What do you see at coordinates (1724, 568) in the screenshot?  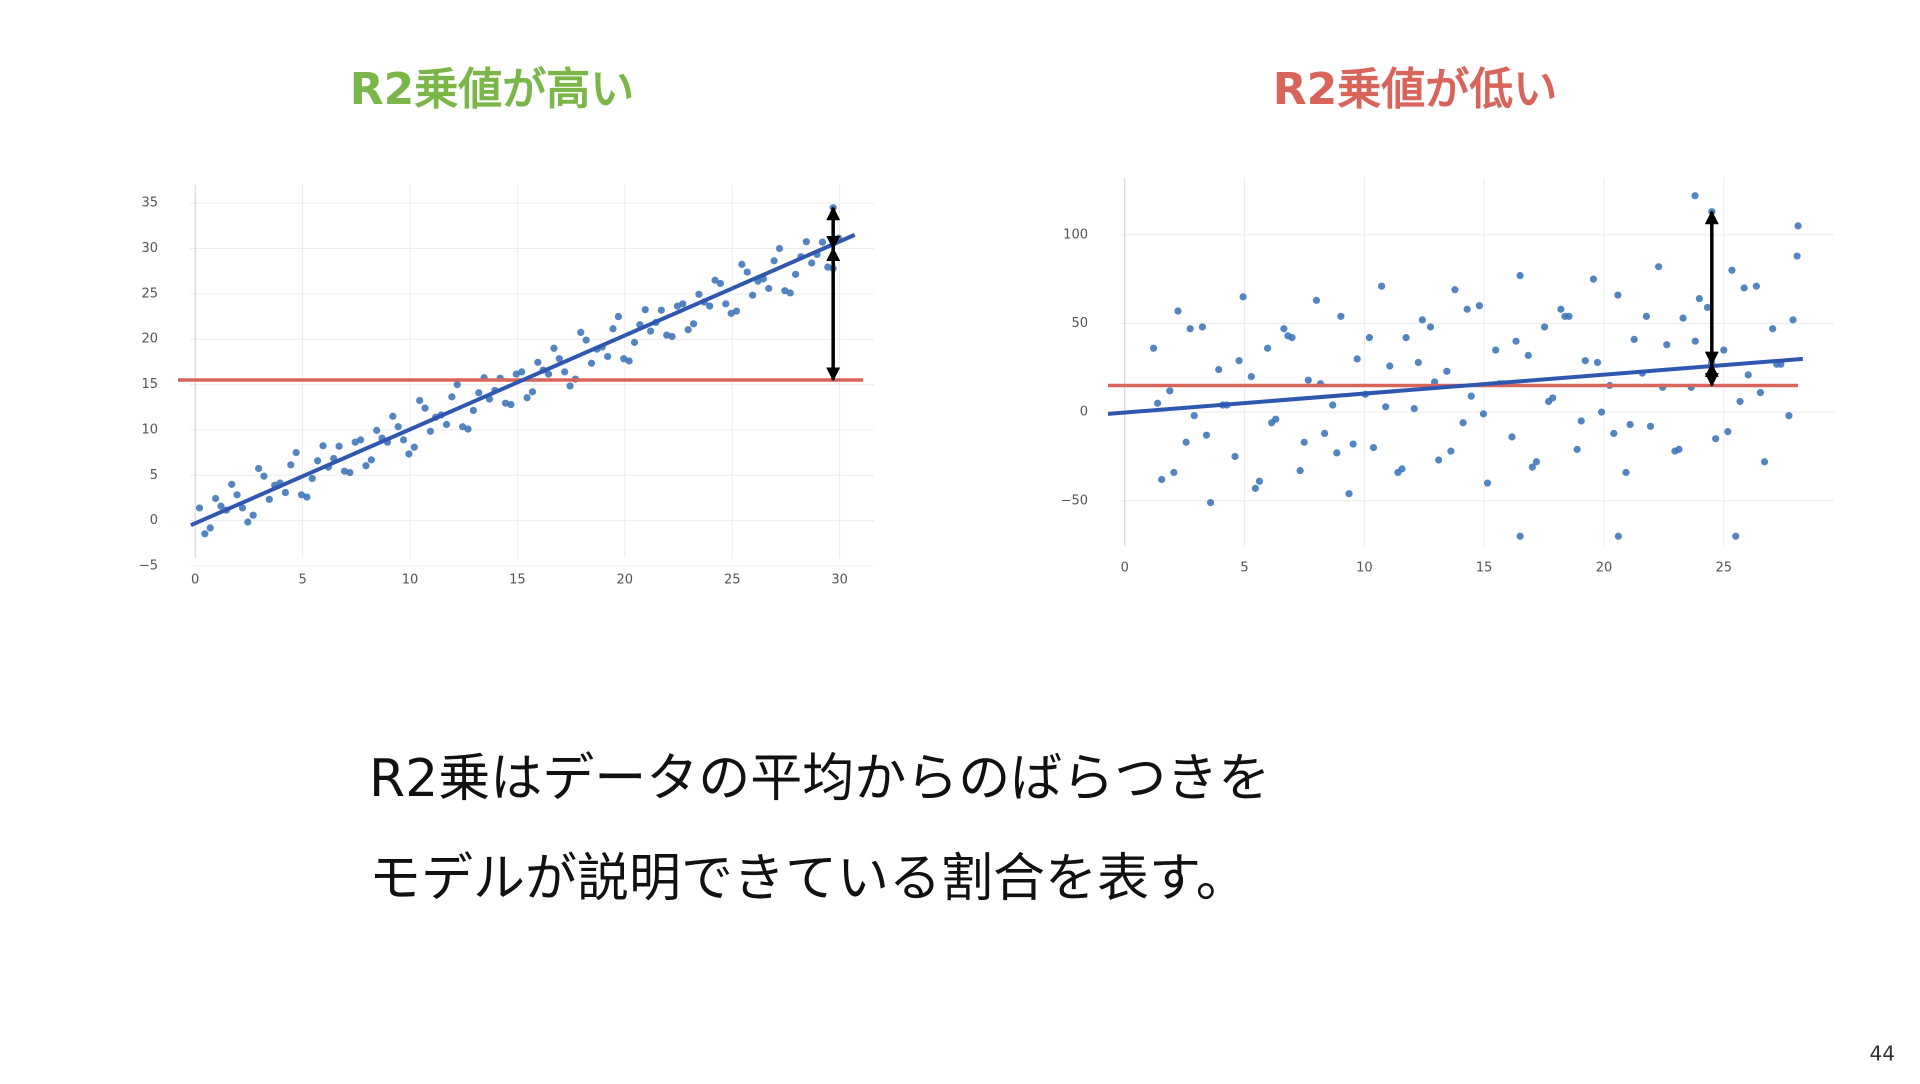 I see `x-tick-label: 25` at bounding box center [1724, 568].